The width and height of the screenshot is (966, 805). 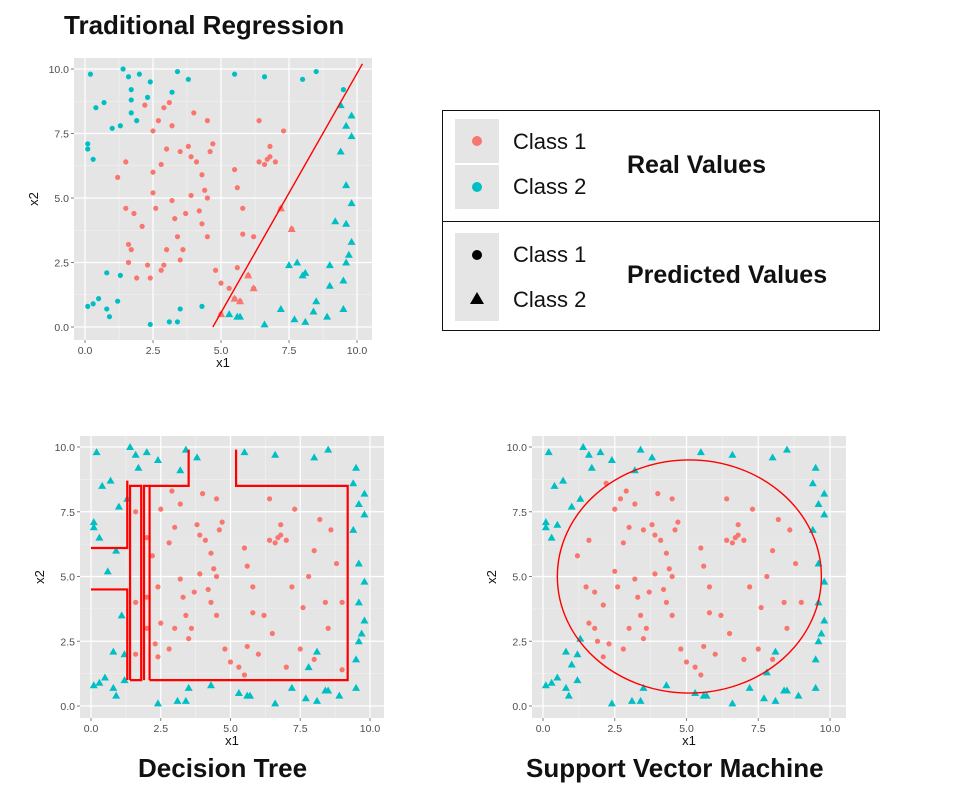 What do you see at coordinates (477, 187) in the screenshot?
I see `legend-key-real-class2` at bounding box center [477, 187].